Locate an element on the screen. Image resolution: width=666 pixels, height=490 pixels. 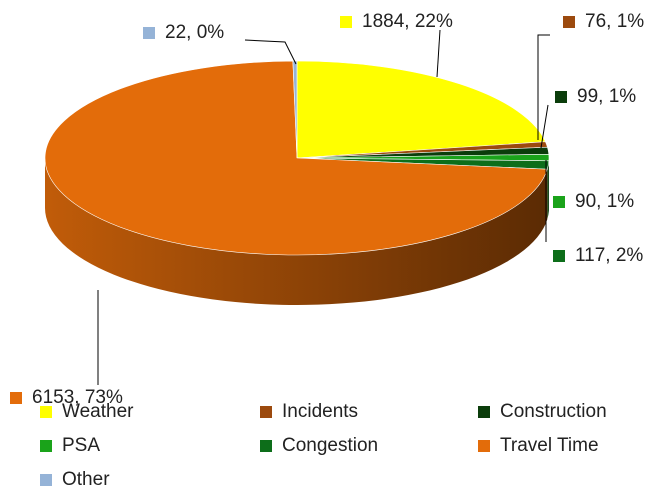
data-label: 22, 0% is located at coordinates (194, 32).